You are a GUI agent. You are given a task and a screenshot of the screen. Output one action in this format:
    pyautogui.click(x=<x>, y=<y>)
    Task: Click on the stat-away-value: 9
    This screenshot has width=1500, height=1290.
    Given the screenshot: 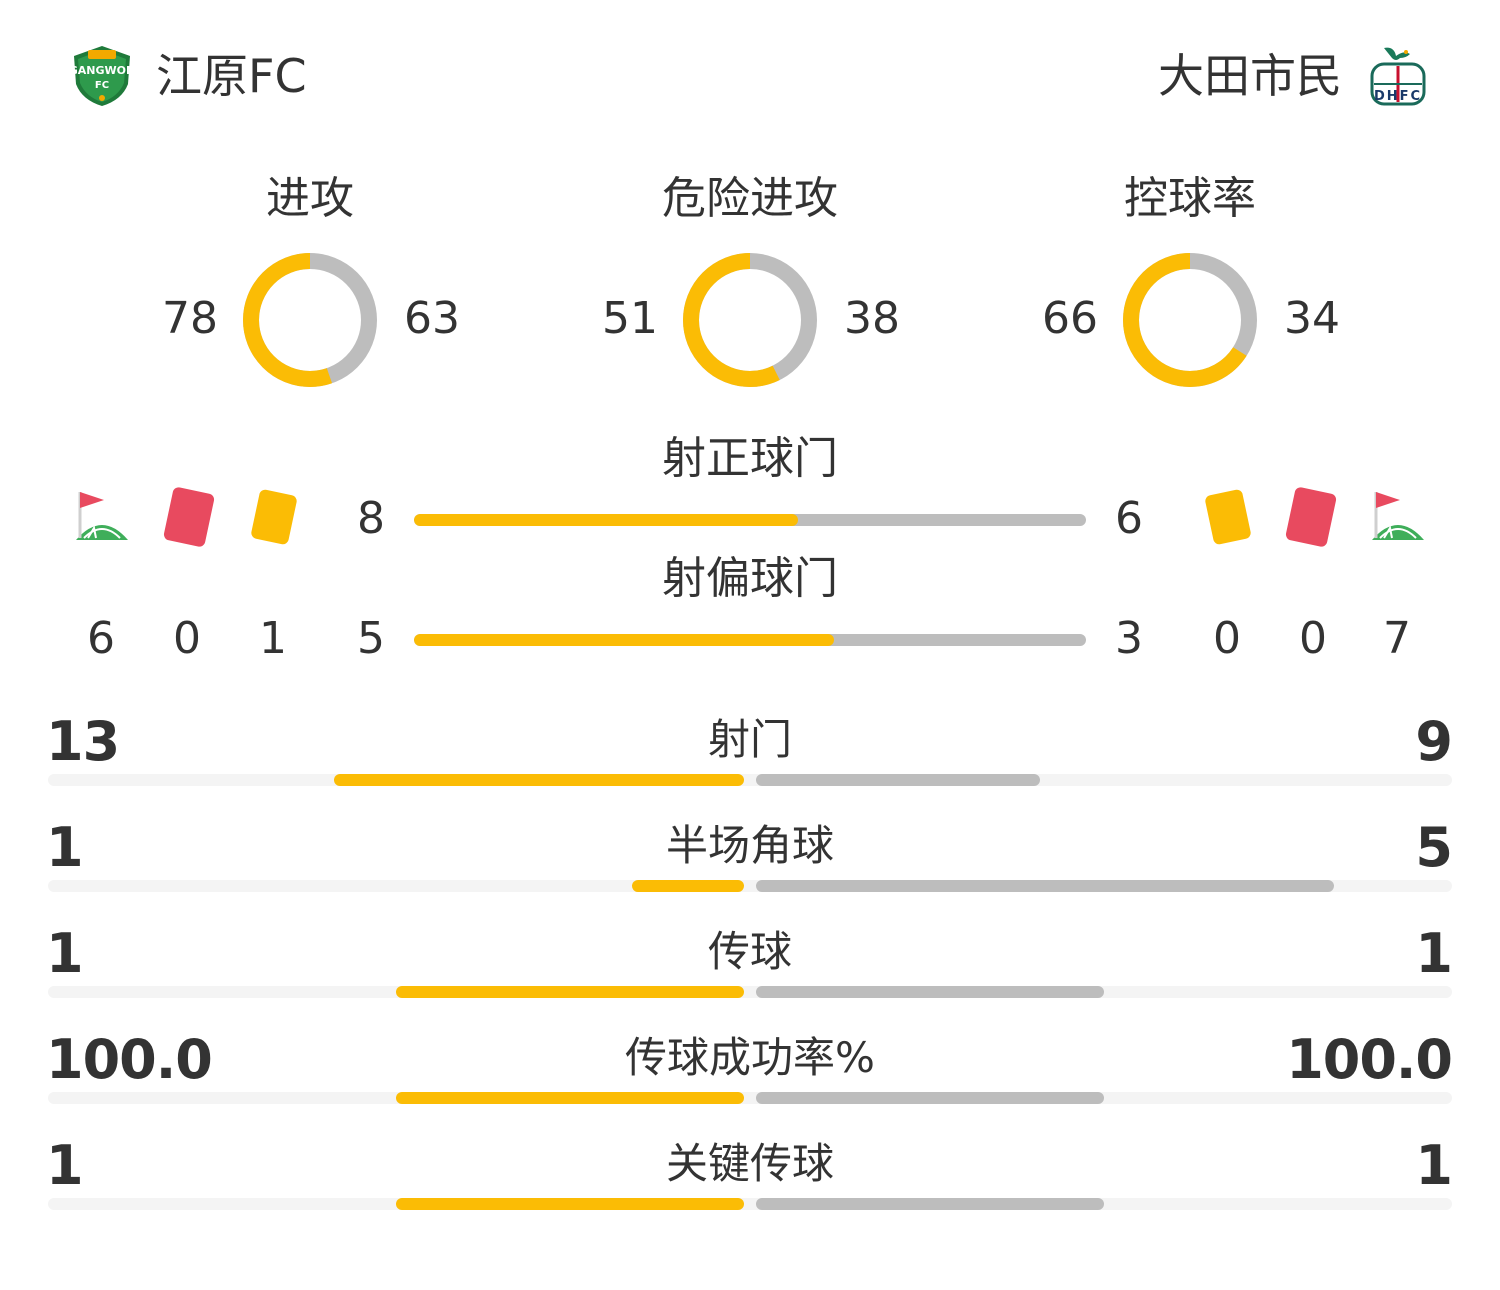 What is the action you would take?
    pyautogui.click(x=1434, y=741)
    